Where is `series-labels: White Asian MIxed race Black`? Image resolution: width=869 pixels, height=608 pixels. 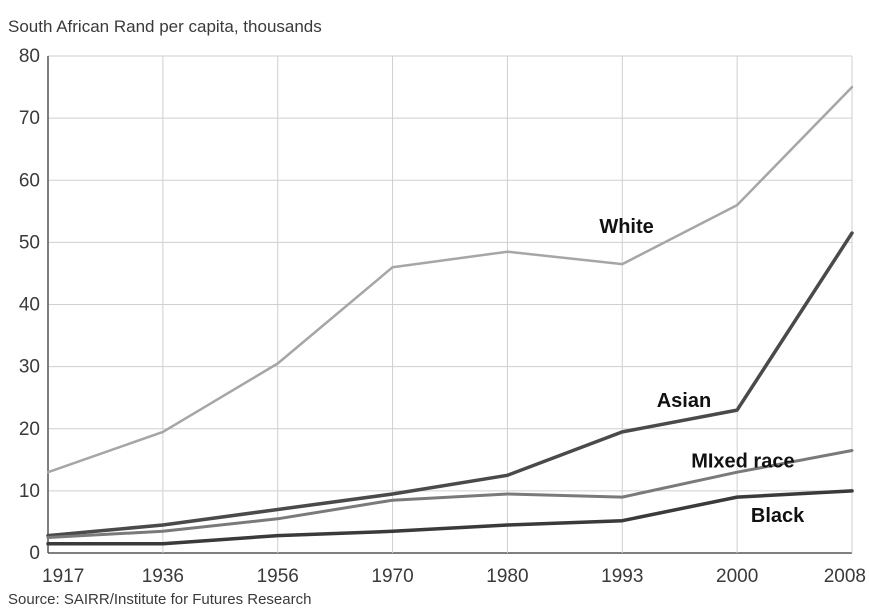
series-labels: White Asian MIxed race Black is located at coordinates (702, 371).